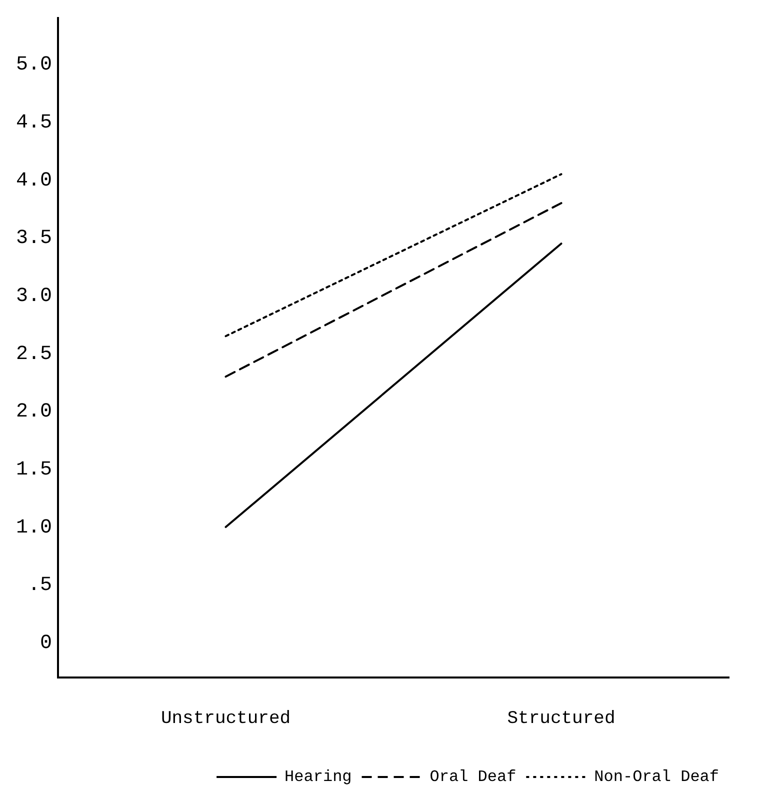  Describe the element at coordinates (473, 777) in the screenshot. I see `legend-label: Oral Deaf` at that location.